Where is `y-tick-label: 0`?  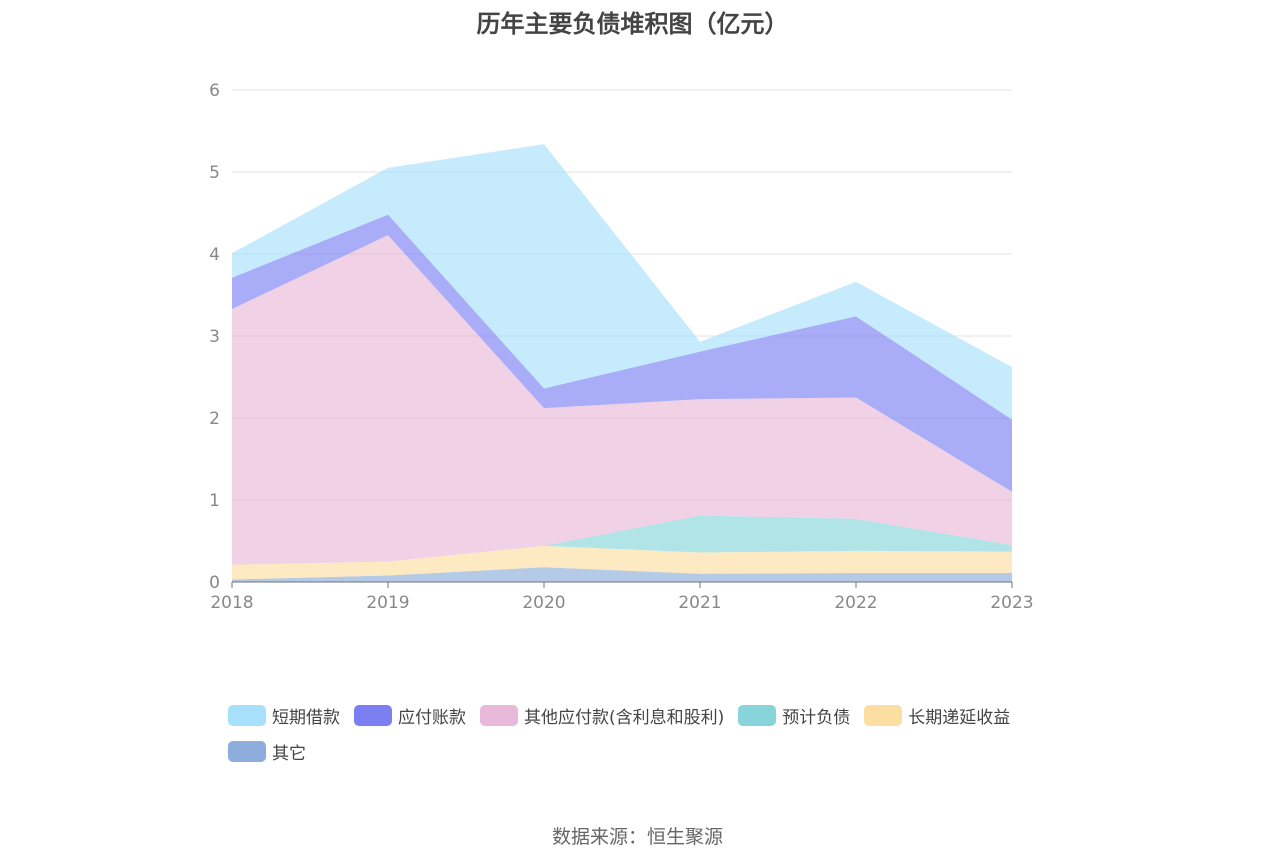 y-tick-label: 0 is located at coordinates (214, 583).